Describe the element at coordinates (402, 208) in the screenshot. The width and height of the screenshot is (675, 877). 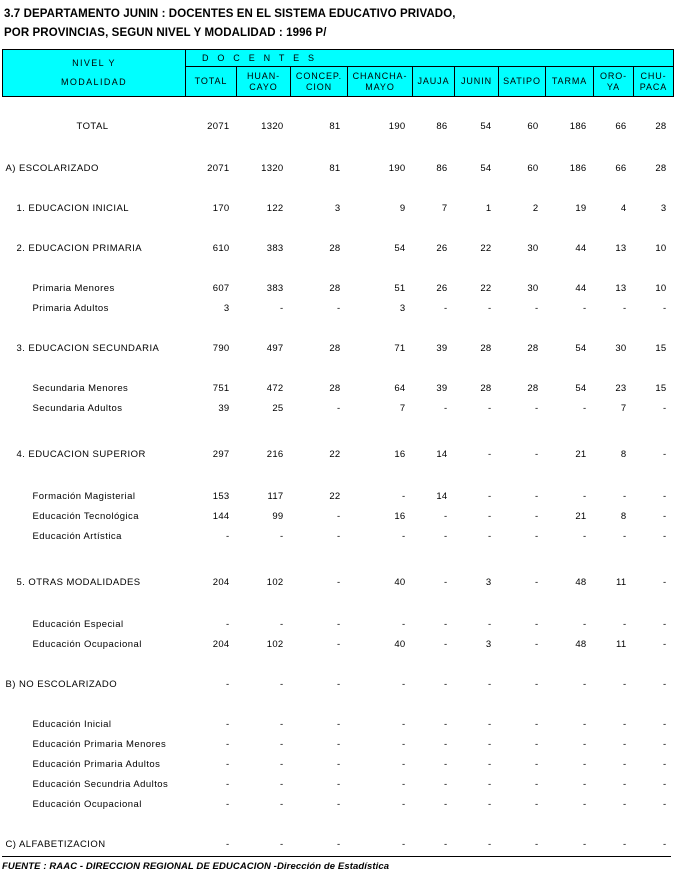
I see `row-value: 9` at that location.